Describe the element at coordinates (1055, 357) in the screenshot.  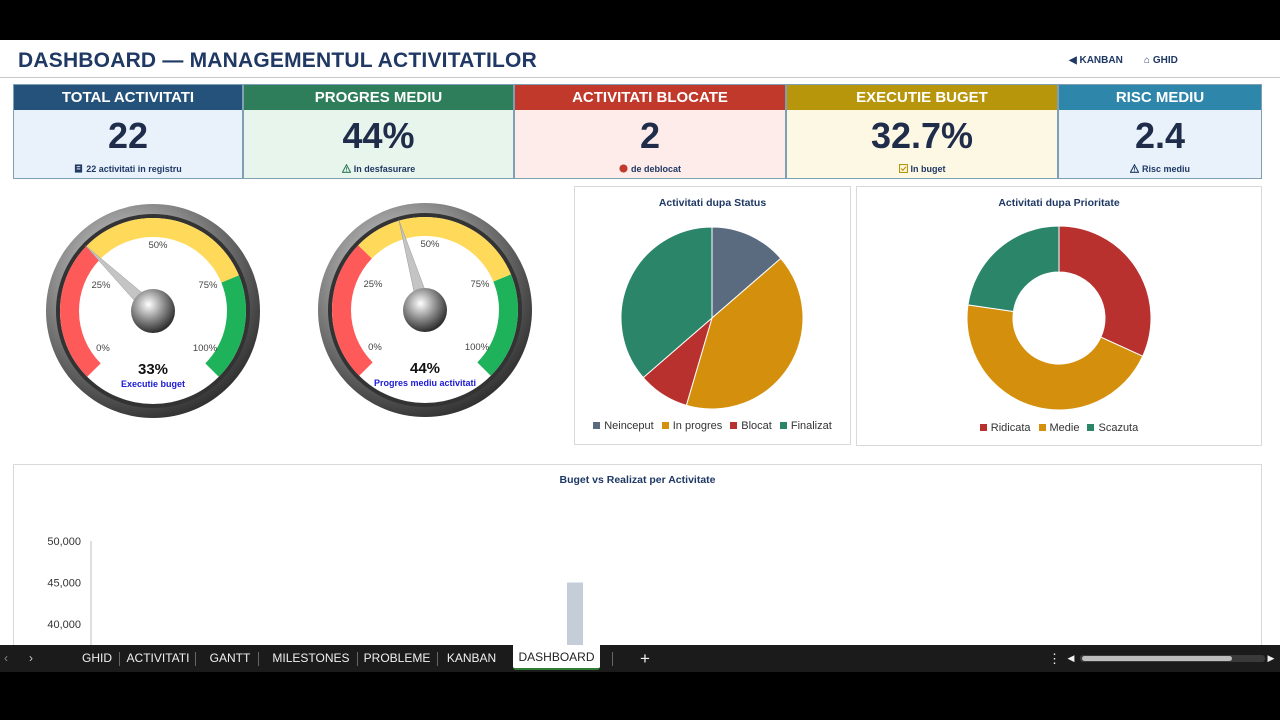
I see `pie-slice-medie` at that location.